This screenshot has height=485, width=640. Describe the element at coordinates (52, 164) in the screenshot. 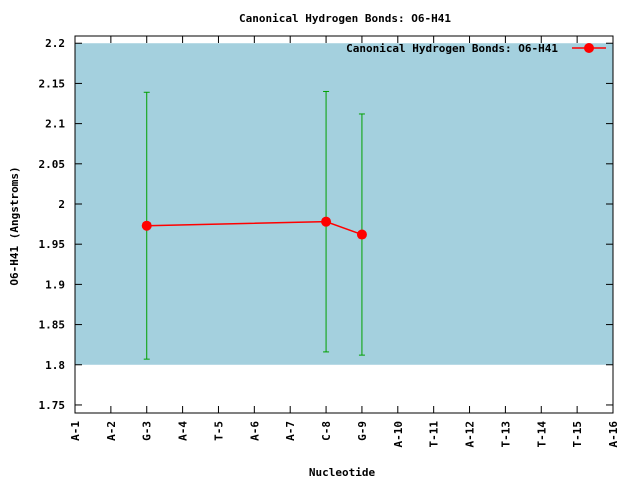

I see `y-tick-label: 2.05` at that location.